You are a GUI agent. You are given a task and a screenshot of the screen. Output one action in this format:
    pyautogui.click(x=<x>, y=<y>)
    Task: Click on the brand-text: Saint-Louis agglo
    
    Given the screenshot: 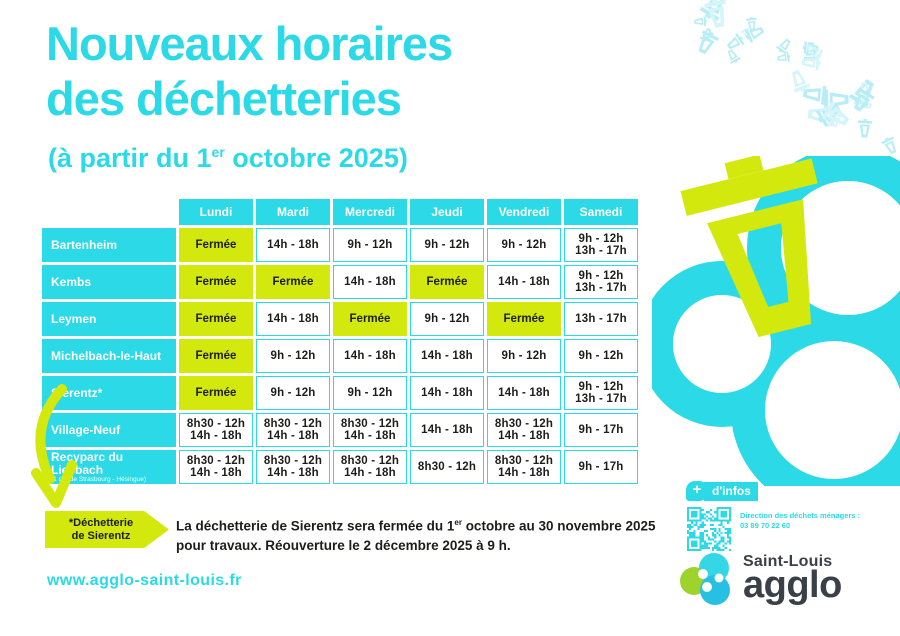 What is the action you would take?
    pyautogui.click(x=792, y=578)
    